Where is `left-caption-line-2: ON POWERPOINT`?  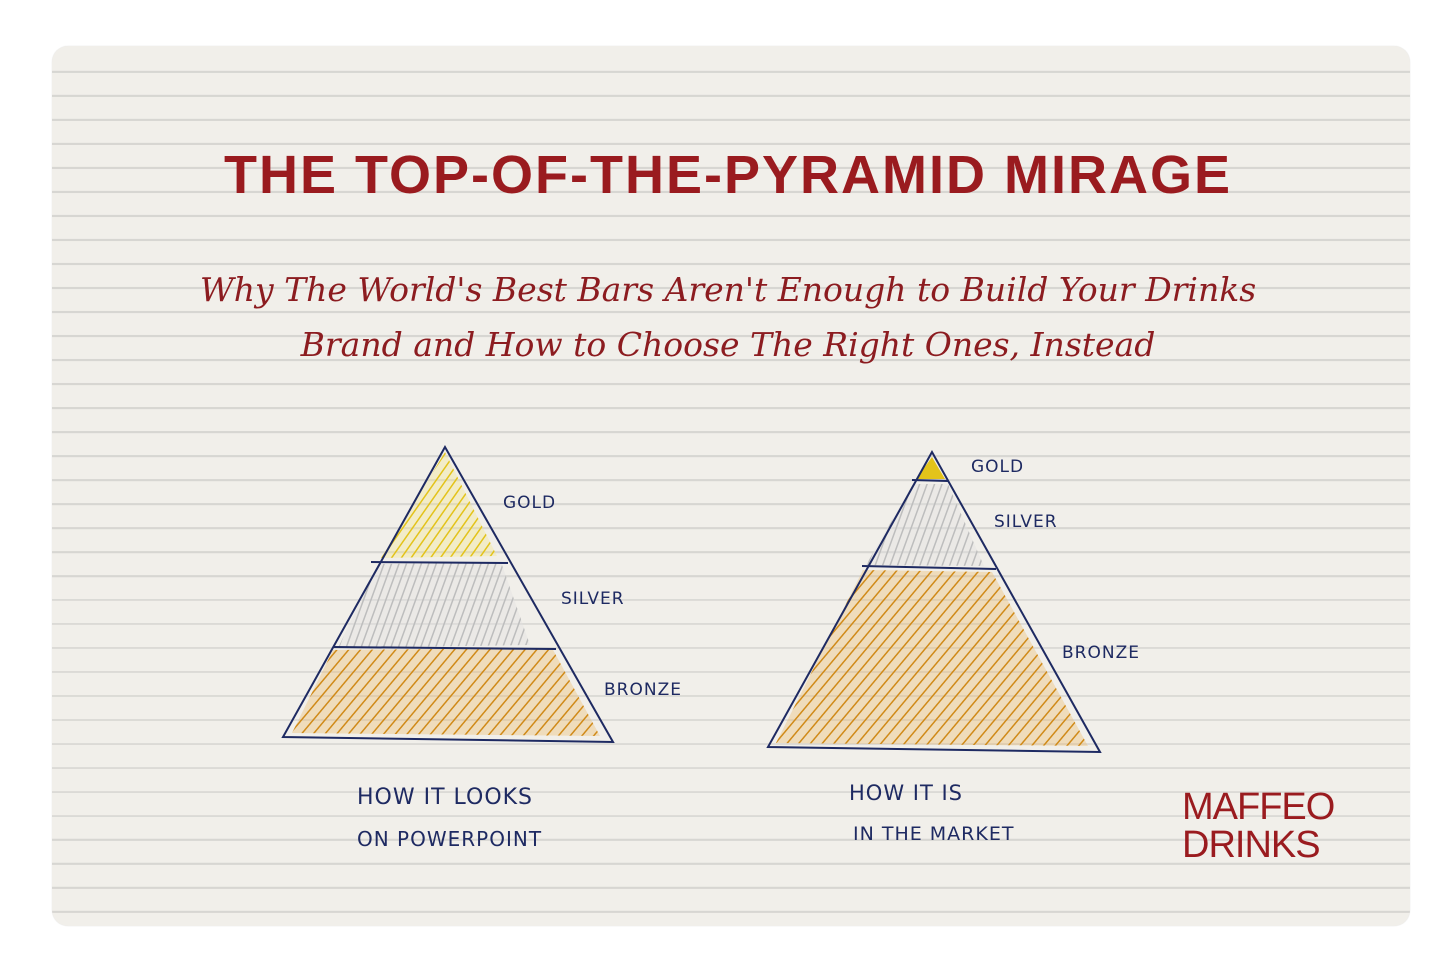
left-caption-line-2: ON POWERPOINT is located at coordinates (449, 839).